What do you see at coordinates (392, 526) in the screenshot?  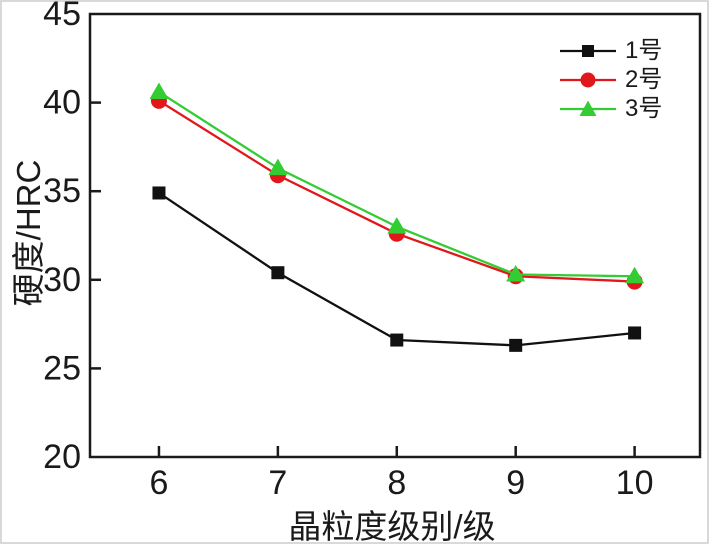 I see `x-axis-title: 晶粒度级别/级` at bounding box center [392, 526].